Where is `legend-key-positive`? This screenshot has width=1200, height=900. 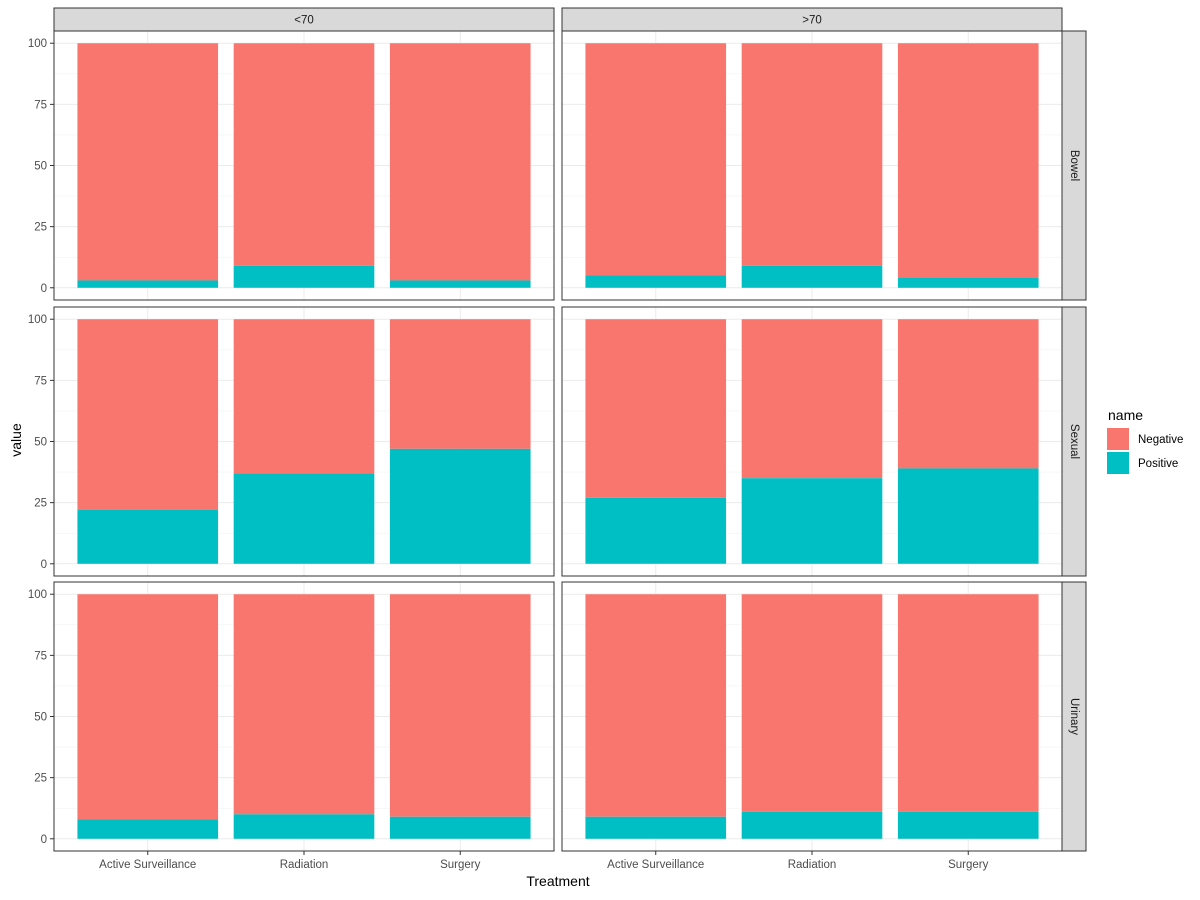 legend-key-positive is located at coordinates (1118, 463).